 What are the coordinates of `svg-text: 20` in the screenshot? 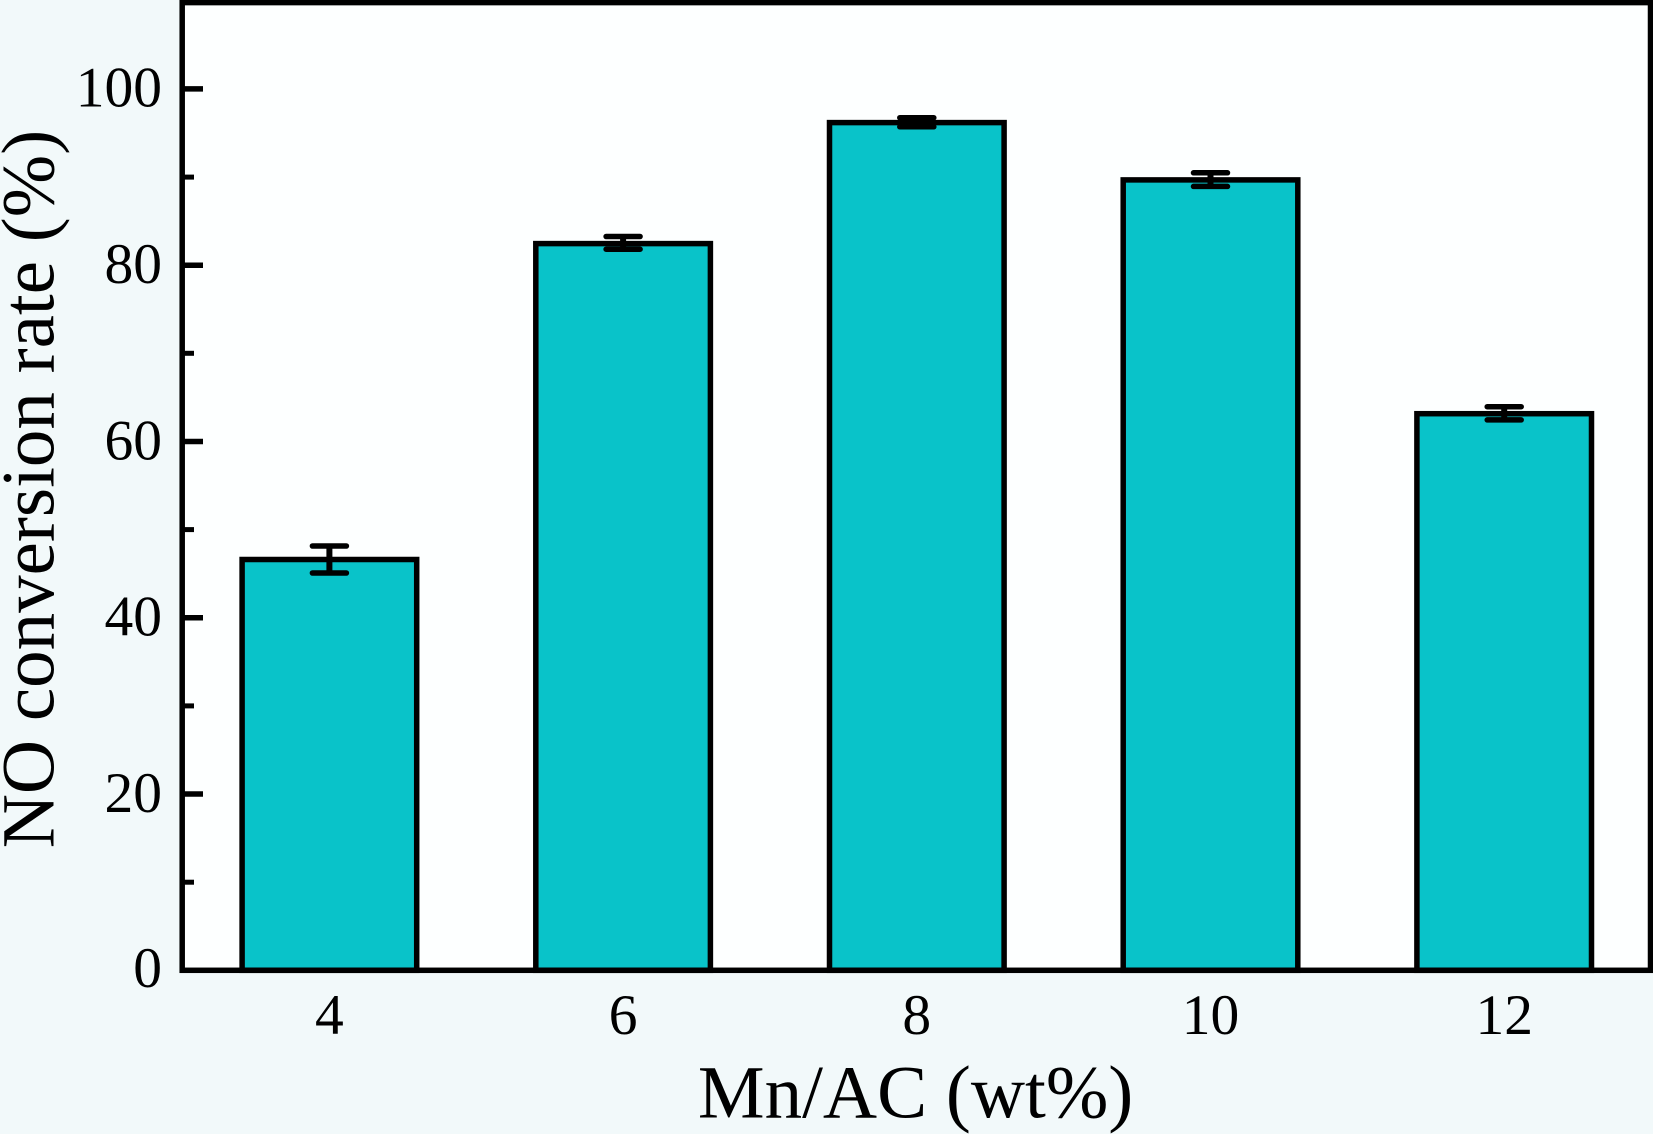 It's located at (134, 793).